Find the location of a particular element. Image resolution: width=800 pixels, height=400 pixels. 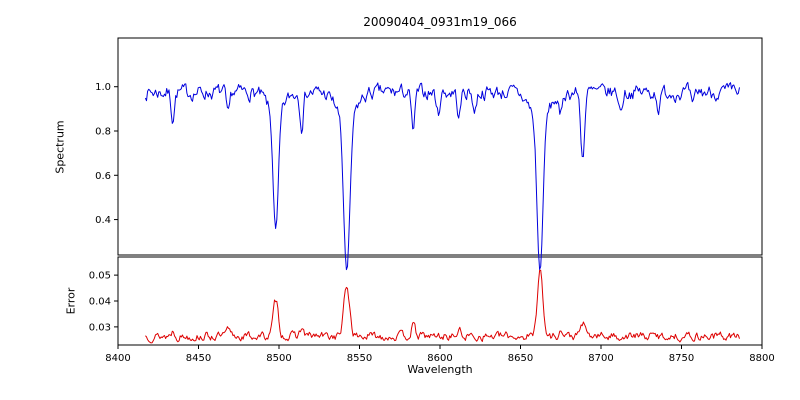

x-tick-label: 8700 is located at coordinates (600, 358).